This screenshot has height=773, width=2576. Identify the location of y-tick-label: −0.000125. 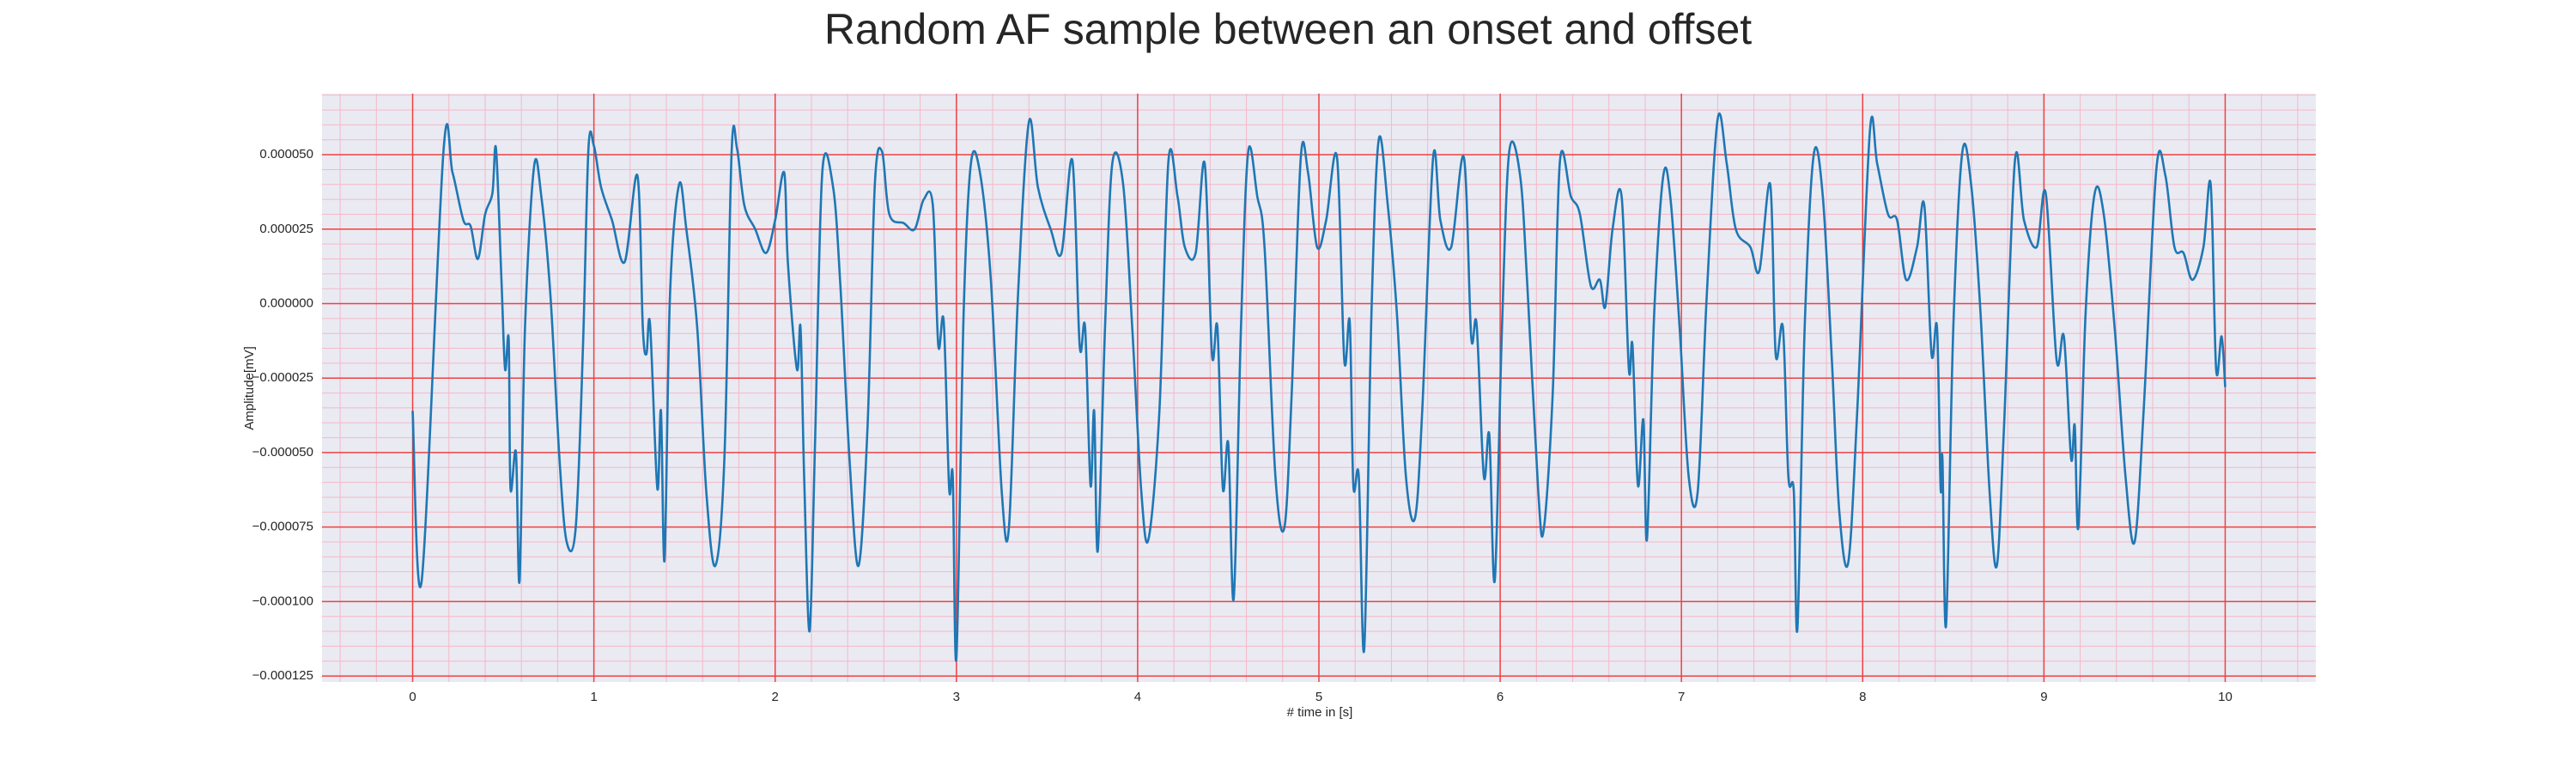
(282, 675).